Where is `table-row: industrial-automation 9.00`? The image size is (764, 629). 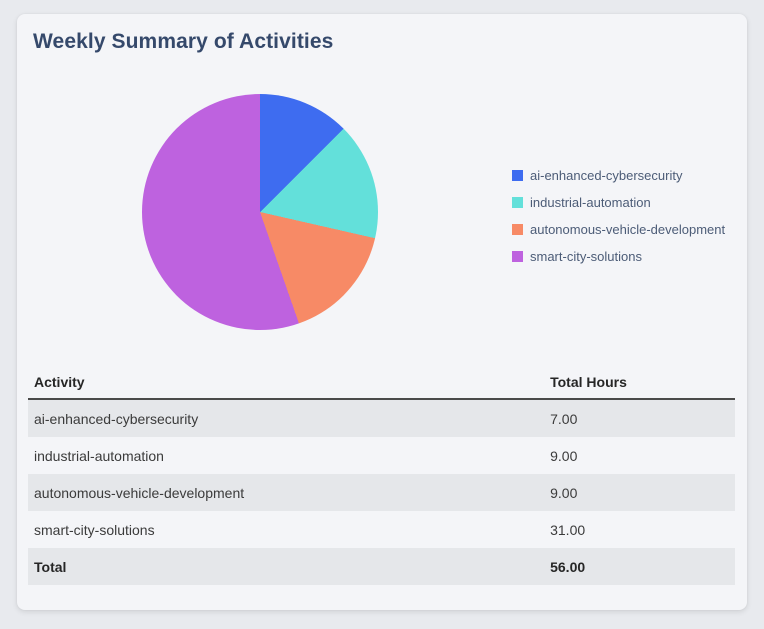
table-row: industrial-automation 9.00 is located at coordinates (381, 455).